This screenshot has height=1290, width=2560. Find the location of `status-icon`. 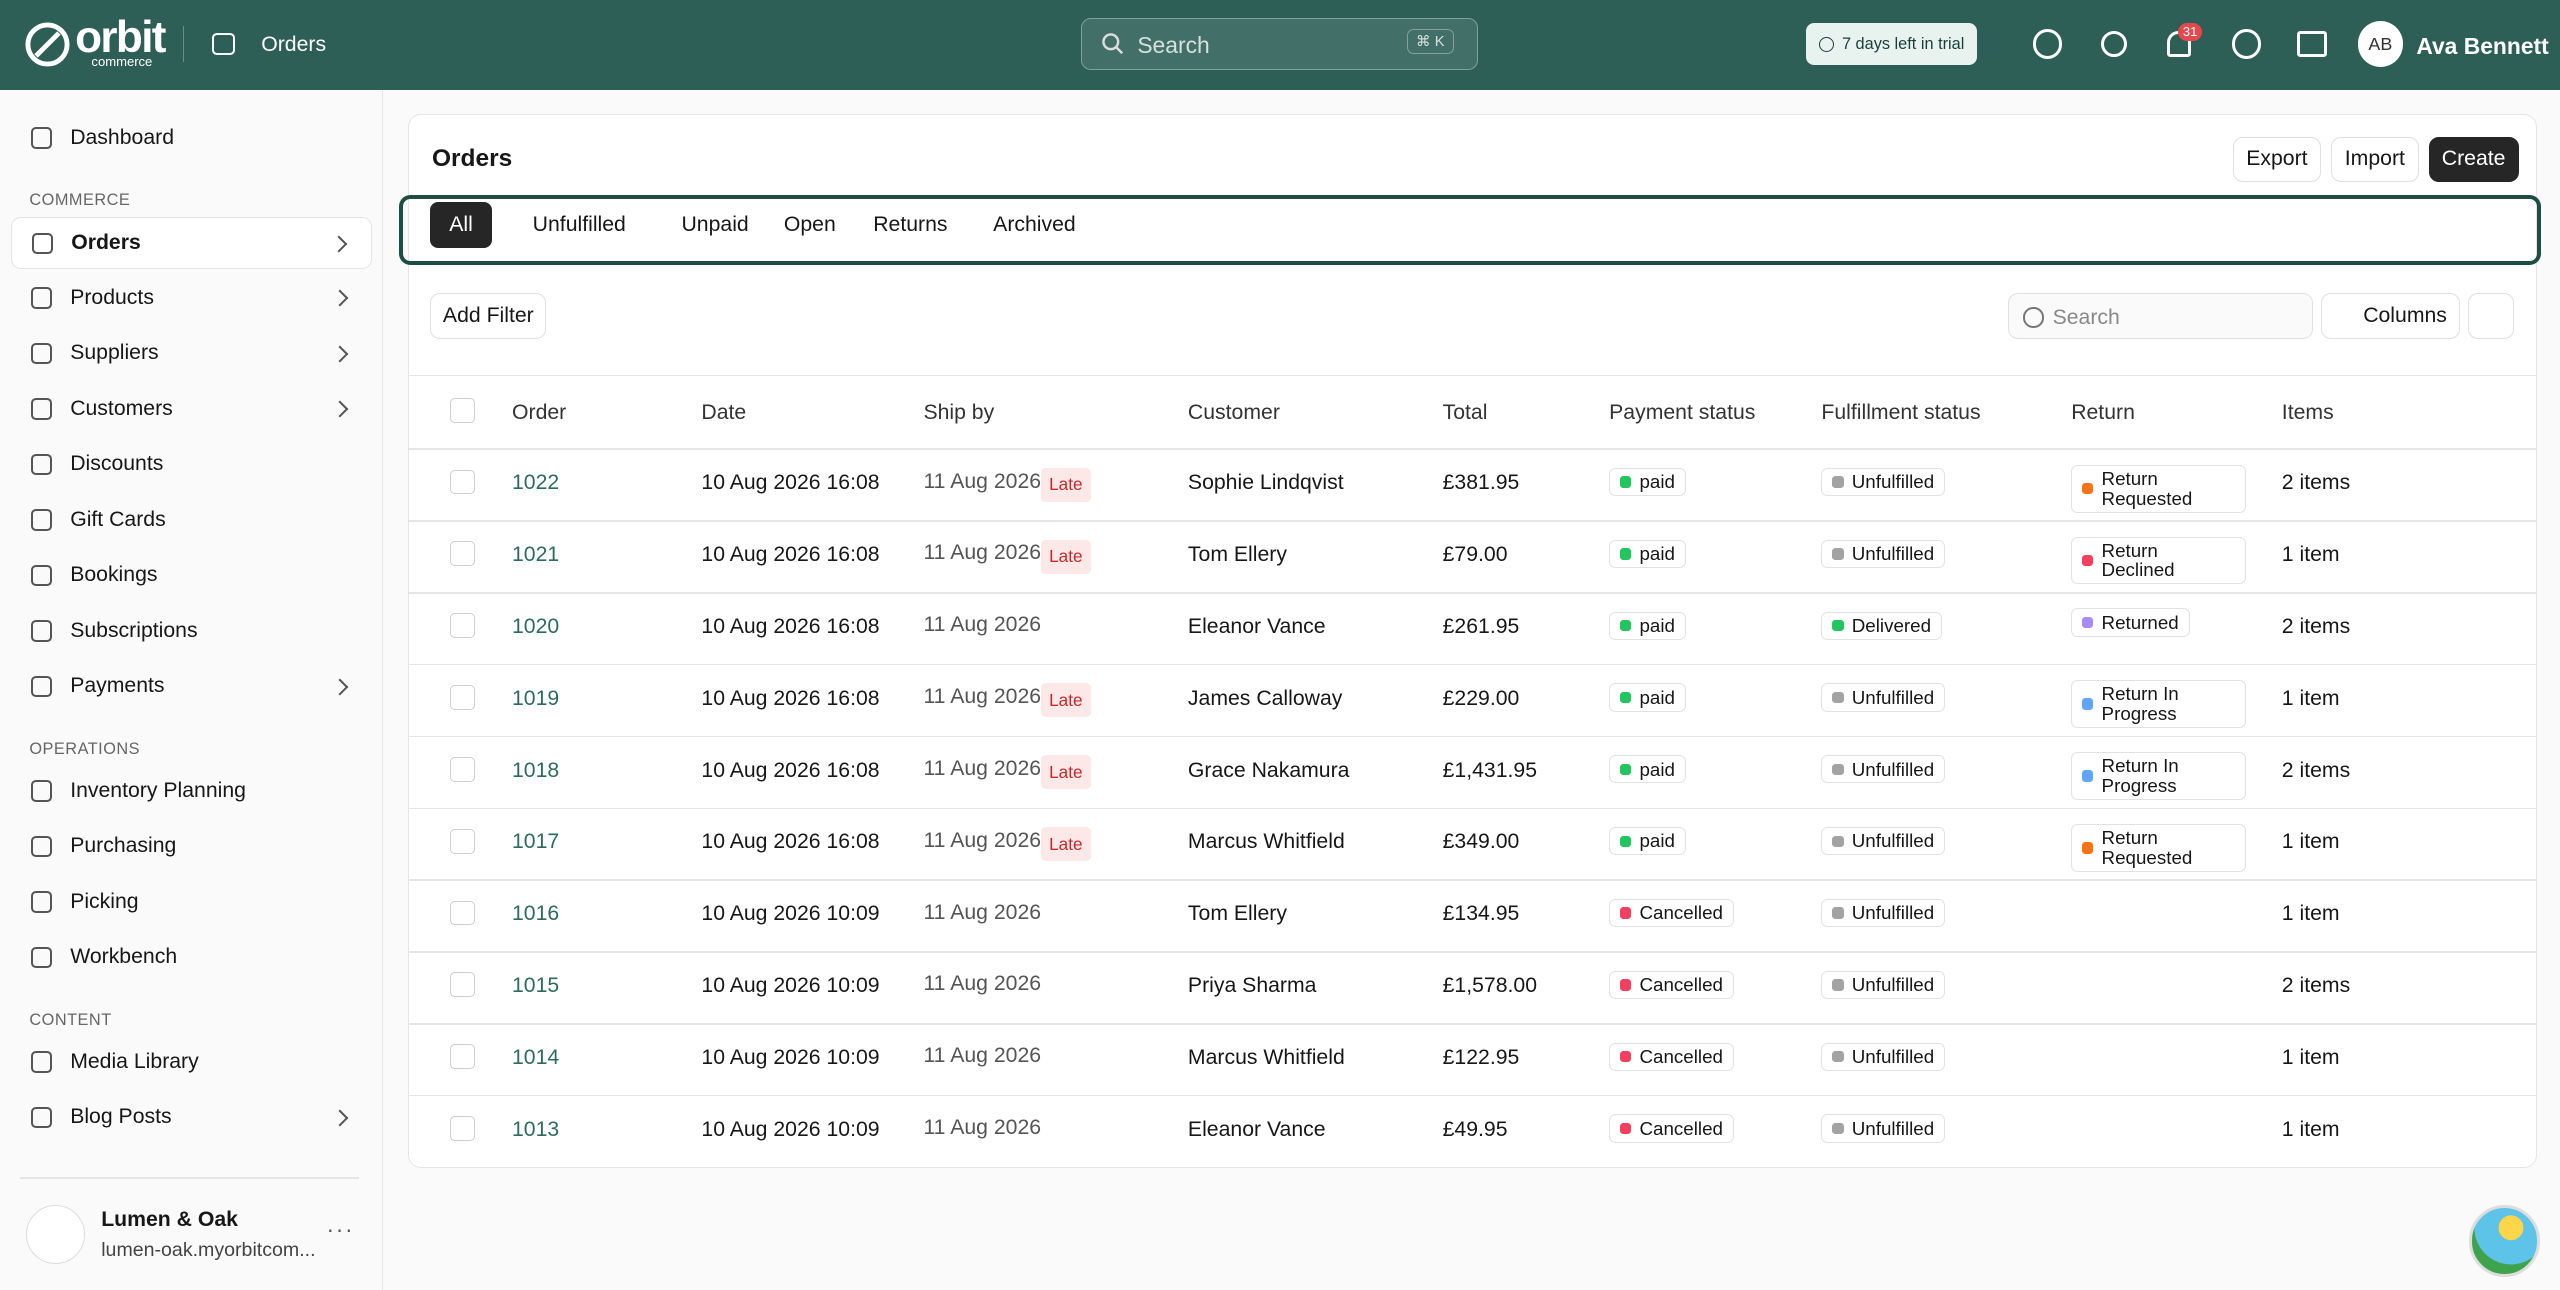

status-icon is located at coordinates (2047, 44).